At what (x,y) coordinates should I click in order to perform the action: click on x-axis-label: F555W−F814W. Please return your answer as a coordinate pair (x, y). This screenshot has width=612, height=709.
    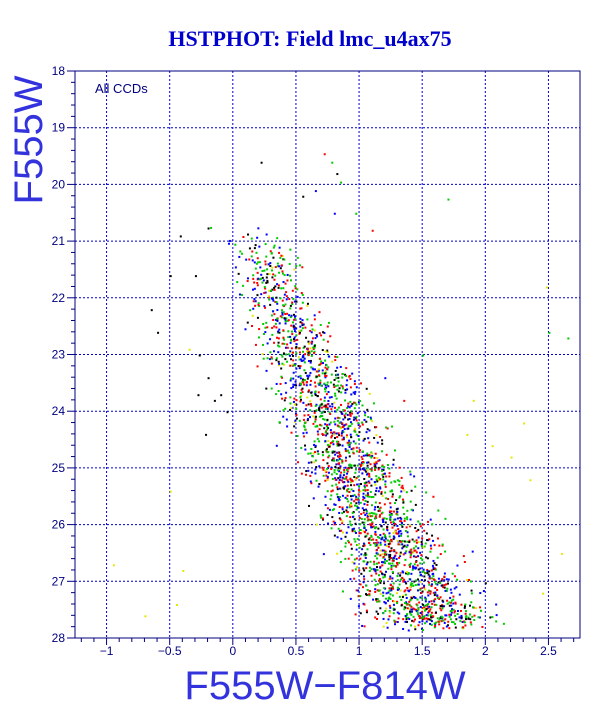
    Looking at the image, I should click on (324, 686).